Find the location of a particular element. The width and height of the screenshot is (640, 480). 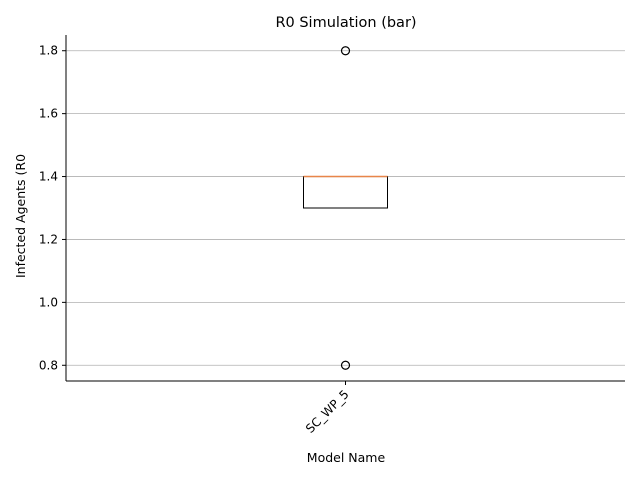

y-axis-label: Infected Agents (R0 is located at coordinates (20, 216).